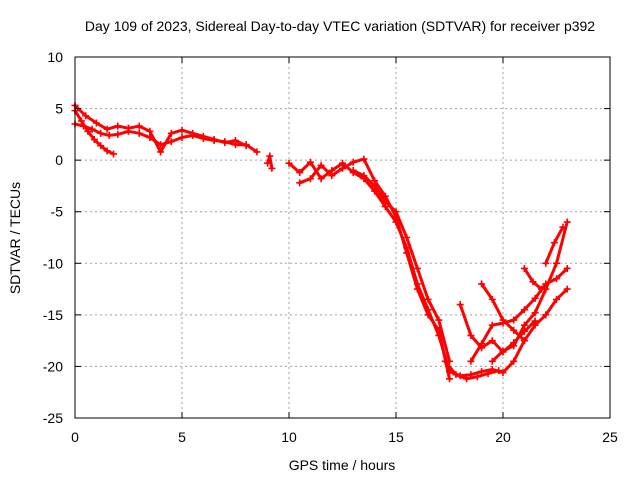 The height and width of the screenshot is (480, 640). What do you see at coordinates (57, 212) in the screenshot?
I see `y-tick-label: -5` at bounding box center [57, 212].